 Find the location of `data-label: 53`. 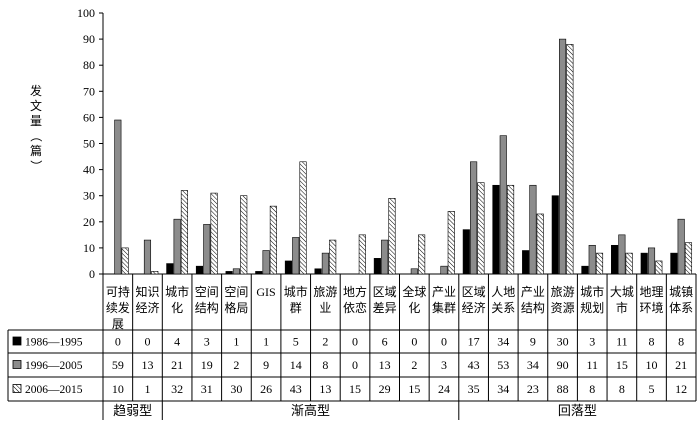

data-label: 53 is located at coordinates (503, 365).